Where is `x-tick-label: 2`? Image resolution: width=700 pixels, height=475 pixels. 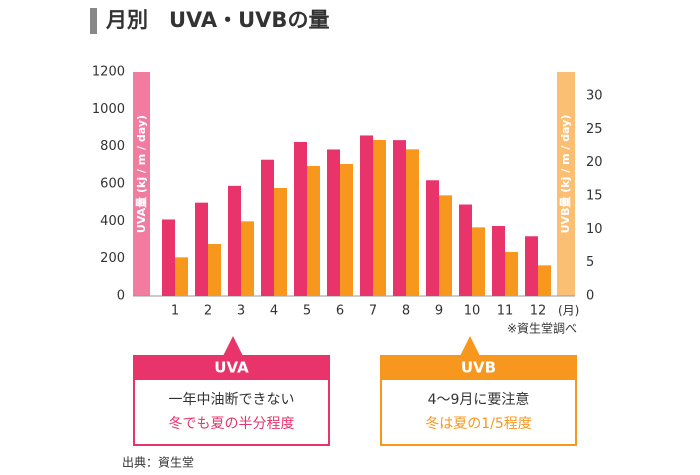 x-tick-label: 2 is located at coordinates (208, 311).